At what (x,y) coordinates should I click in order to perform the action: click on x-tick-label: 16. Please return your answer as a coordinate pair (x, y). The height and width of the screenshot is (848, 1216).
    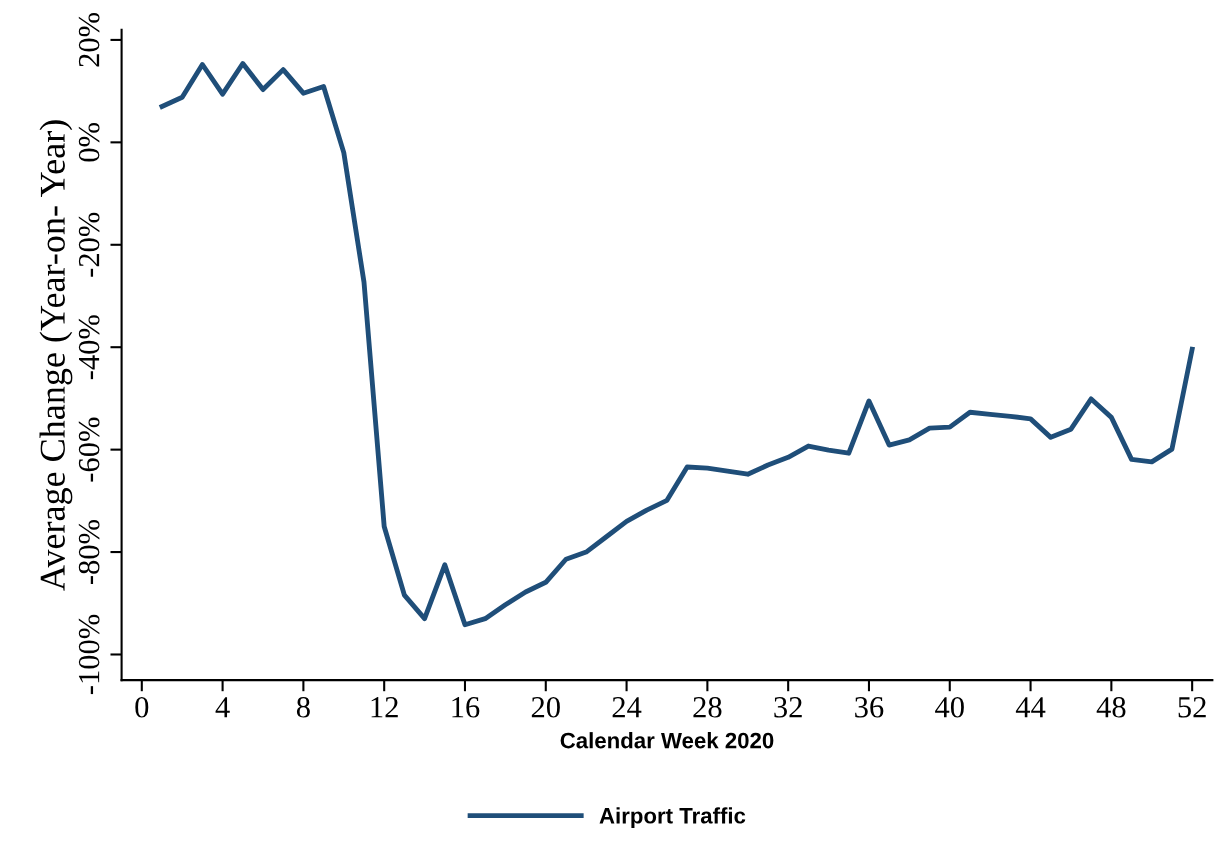
    Looking at the image, I should click on (466, 707).